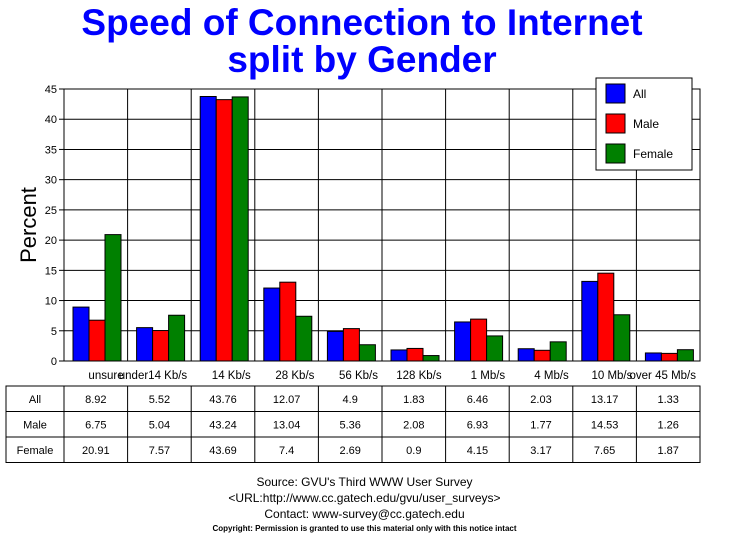 The height and width of the screenshot is (553, 729). Describe the element at coordinates (231, 376) in the screenshot. I see `x-tick-label: 14 Kb/s` at that location.